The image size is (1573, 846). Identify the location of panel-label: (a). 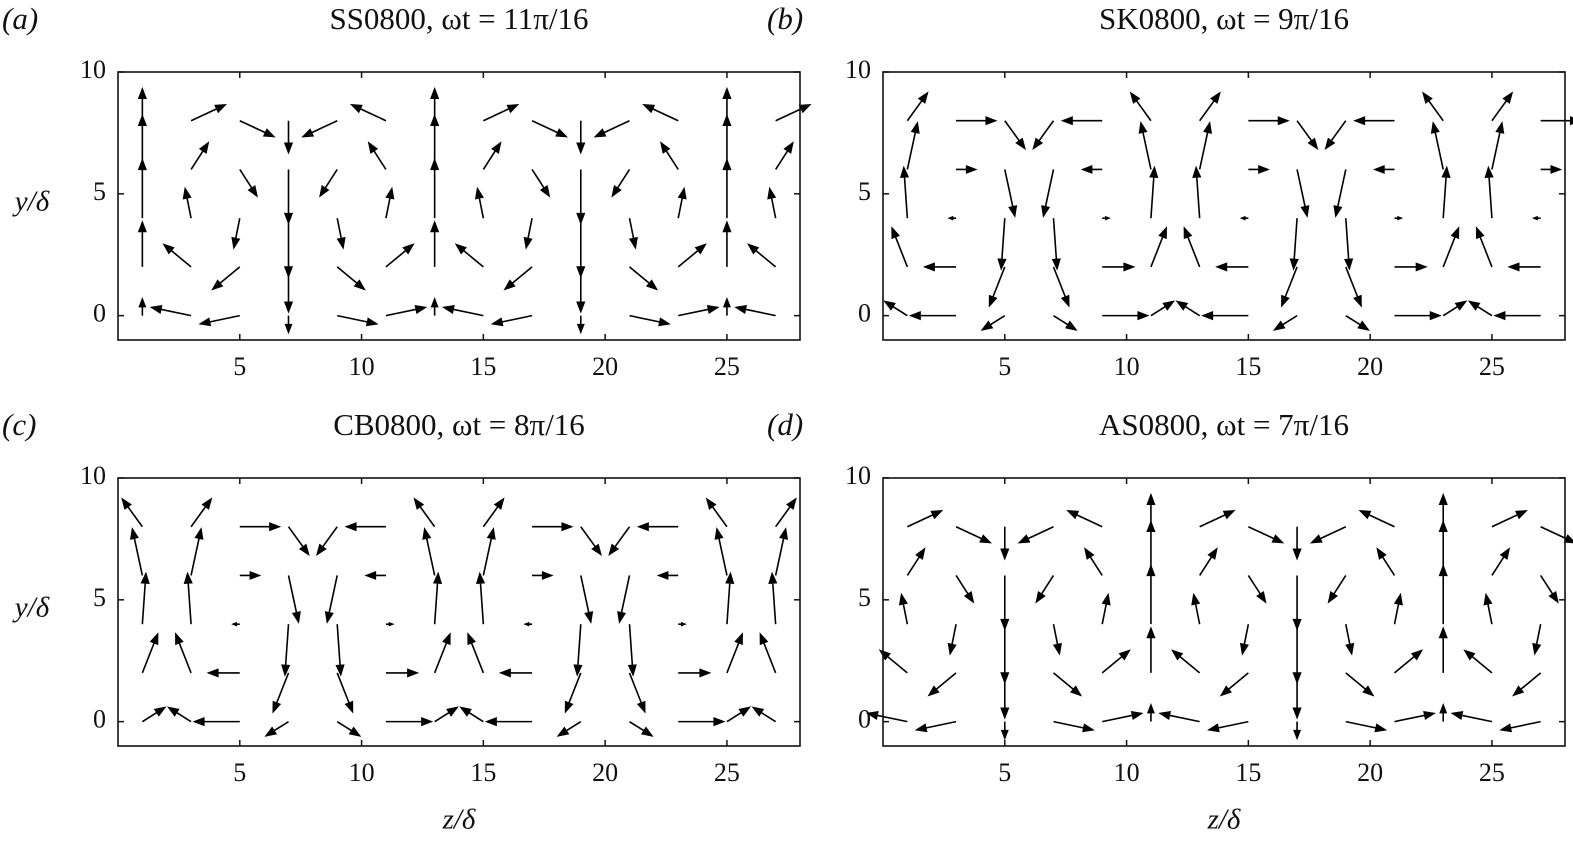
(20, 18).